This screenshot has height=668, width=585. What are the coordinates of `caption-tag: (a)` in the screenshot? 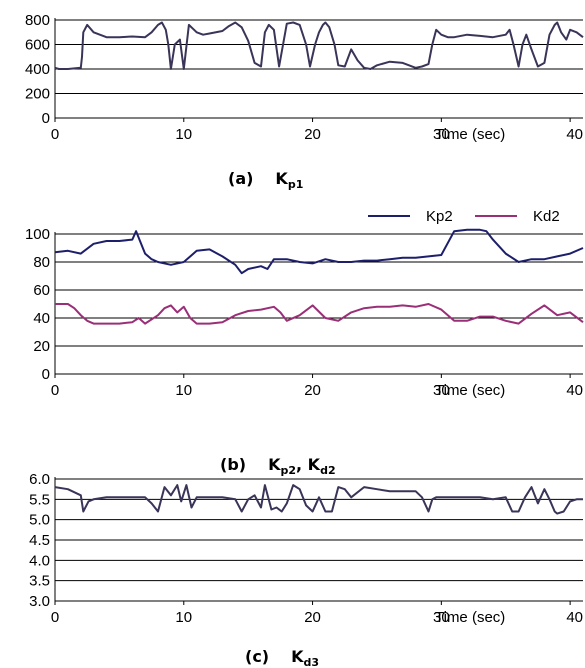 It's located at (240, 178).